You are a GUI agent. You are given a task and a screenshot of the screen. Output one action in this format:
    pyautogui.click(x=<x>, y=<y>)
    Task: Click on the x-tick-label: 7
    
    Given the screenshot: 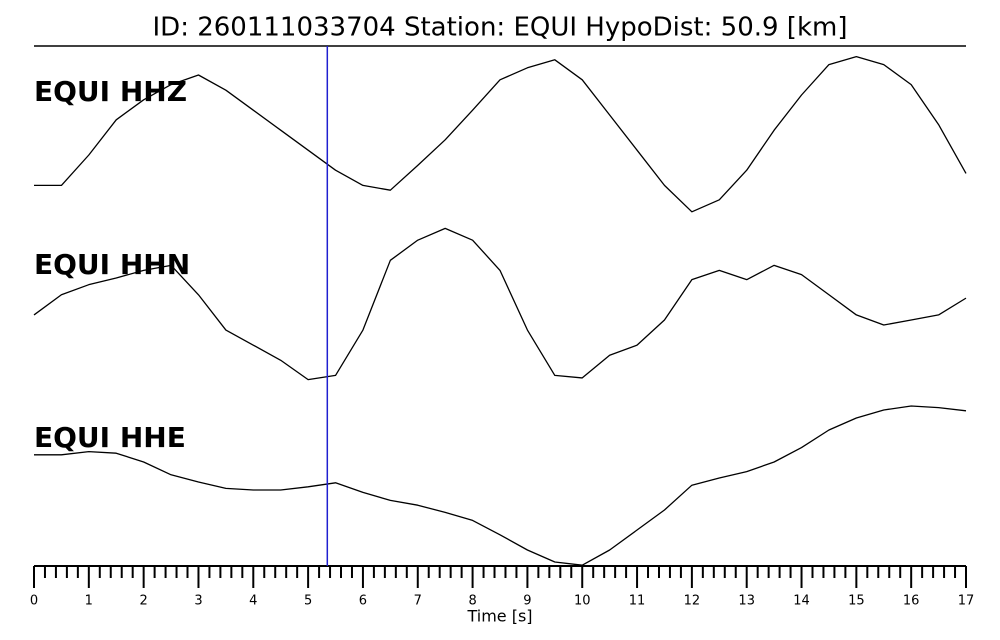 What is the action you would take?
    pyautogui.click(x=418, y=601)
    